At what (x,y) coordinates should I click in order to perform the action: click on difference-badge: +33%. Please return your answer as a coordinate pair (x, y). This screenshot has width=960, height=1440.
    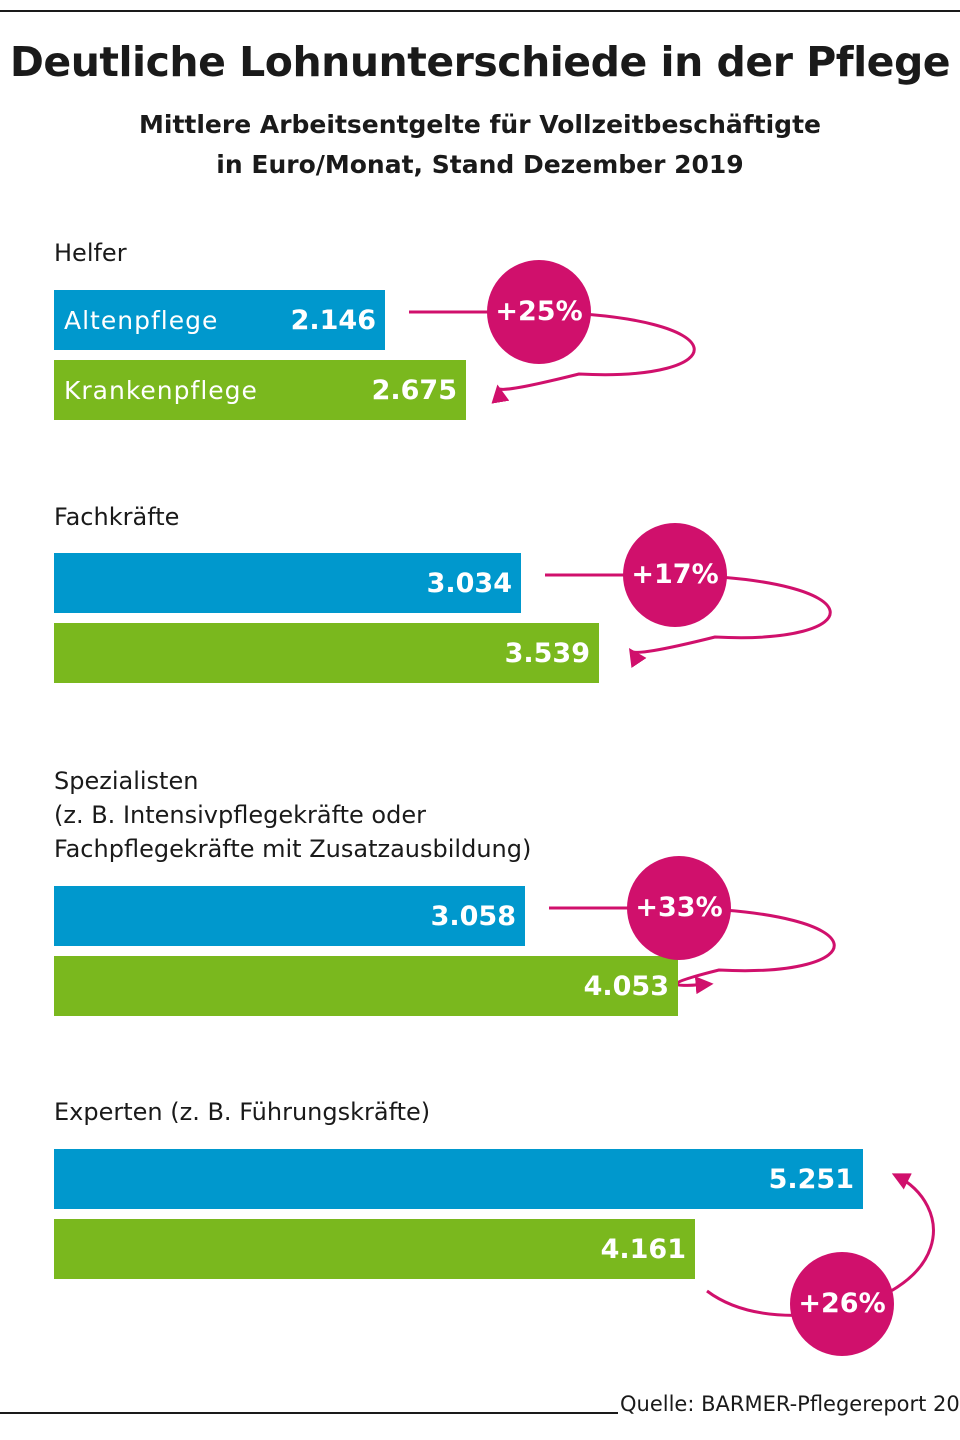
    Looking at the image, I should click on (679, 908).